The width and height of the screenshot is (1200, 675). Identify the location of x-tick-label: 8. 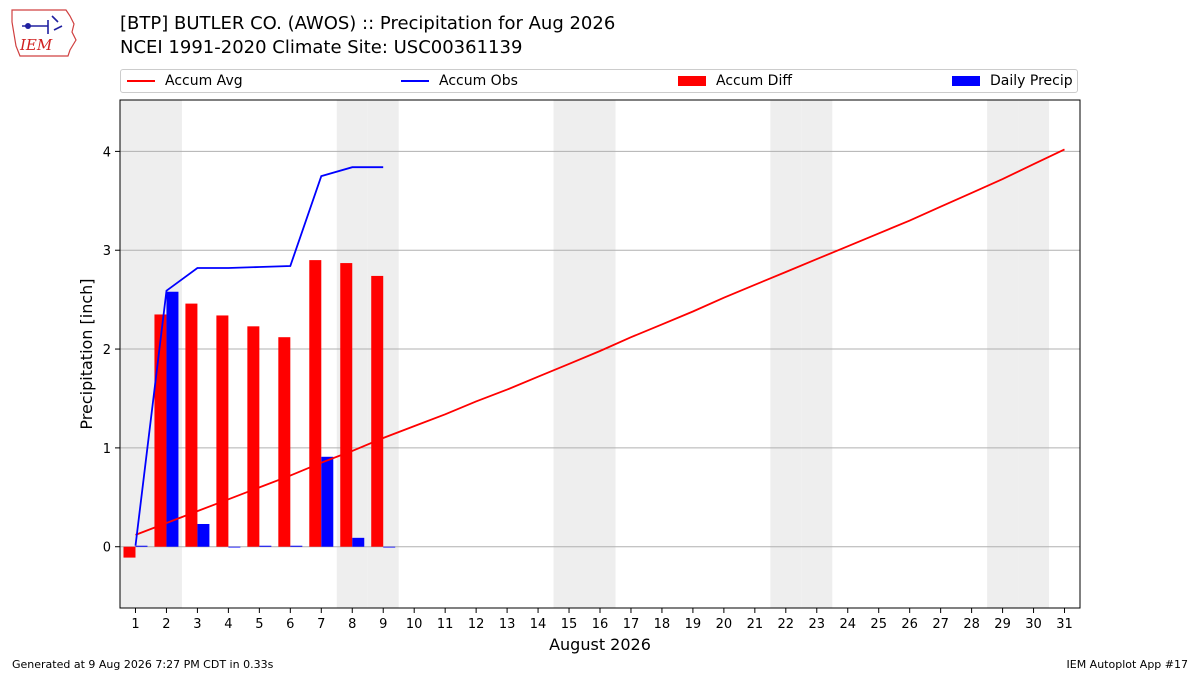
(352, 624).